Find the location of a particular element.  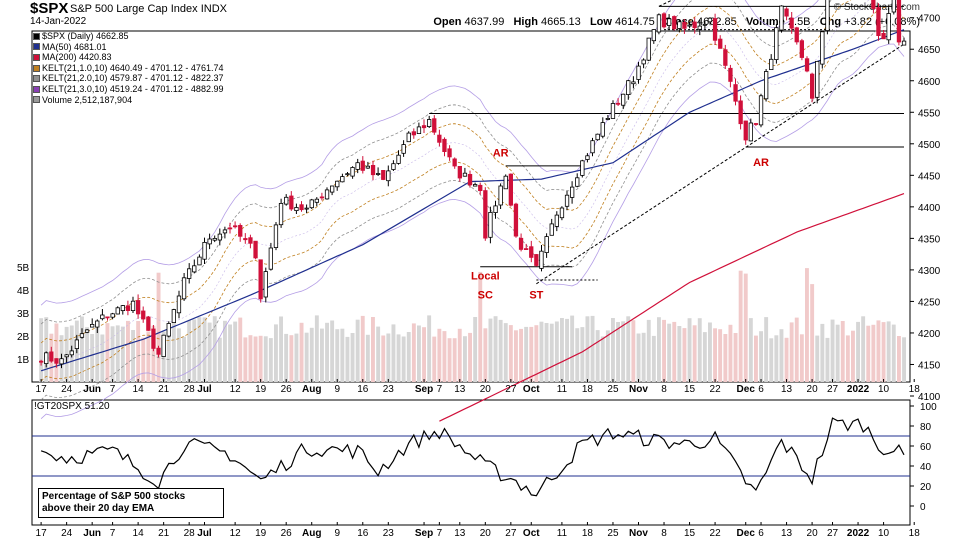

x-tick-label-price: 7 is located at coordinates (113, 389).